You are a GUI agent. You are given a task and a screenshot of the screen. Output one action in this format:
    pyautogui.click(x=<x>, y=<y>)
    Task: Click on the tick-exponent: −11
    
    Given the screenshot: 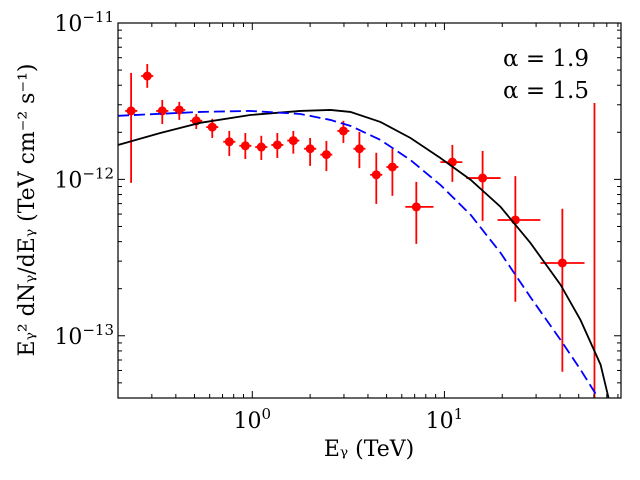 What is the action you would take?
    pyautogui.click(x=98, y=17)
    